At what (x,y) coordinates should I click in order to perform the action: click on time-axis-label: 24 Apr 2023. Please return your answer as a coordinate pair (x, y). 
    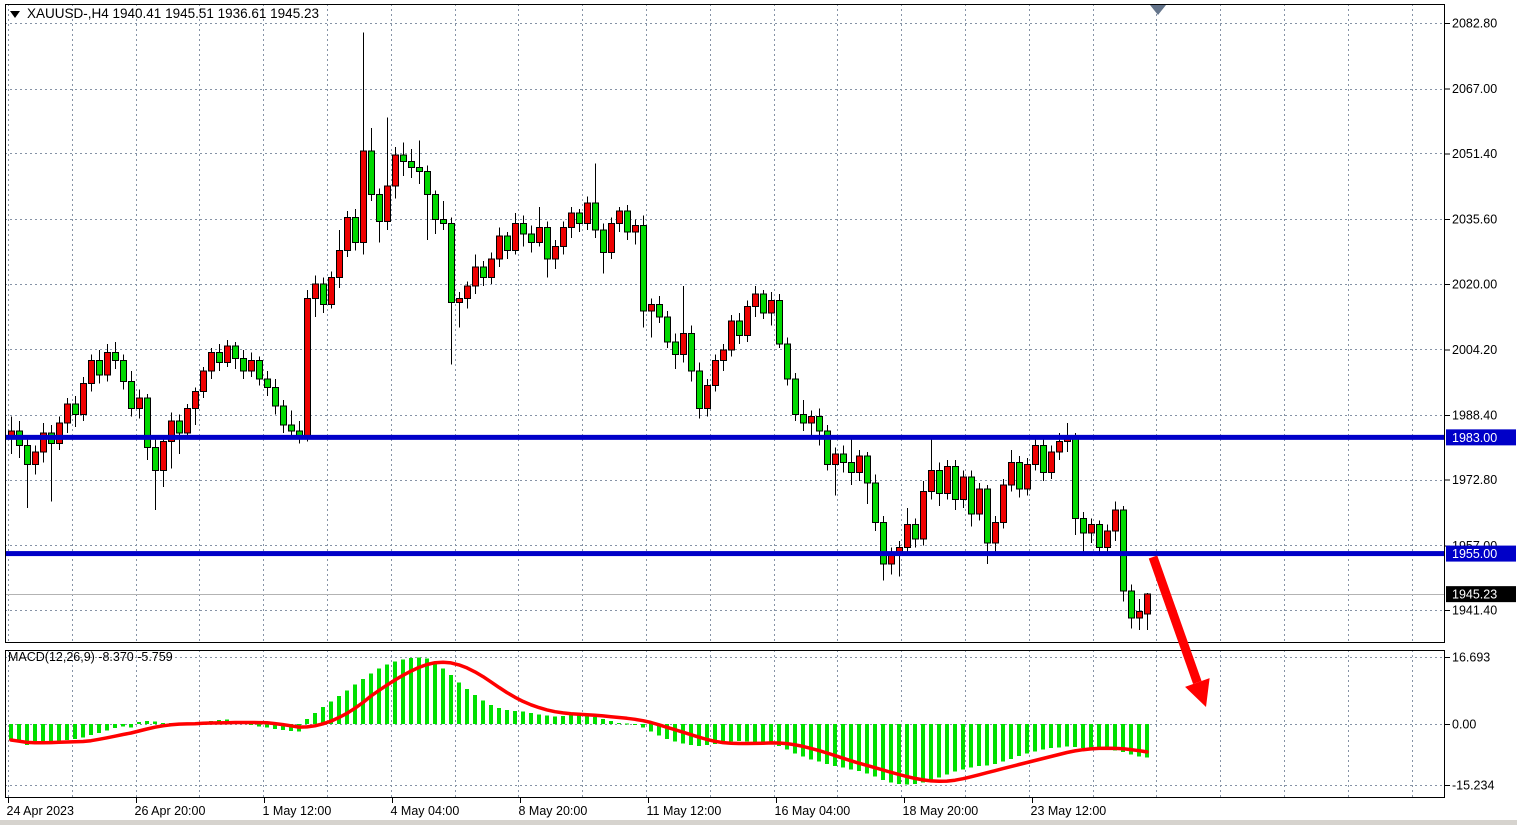
    Looking at the image, I should click on (40, 811).